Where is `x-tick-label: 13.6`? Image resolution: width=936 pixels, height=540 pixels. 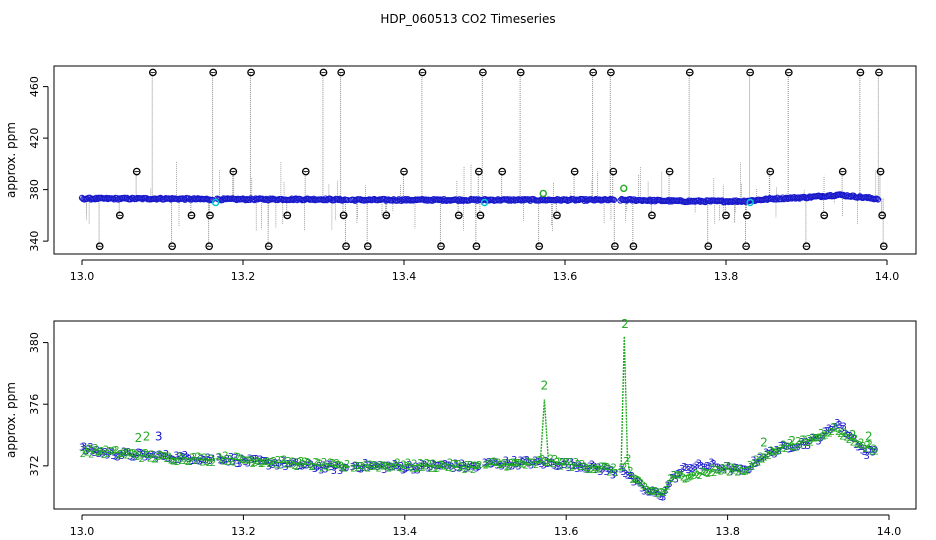
x-tick-label: 13.6 is located at coordinates (565, 276).